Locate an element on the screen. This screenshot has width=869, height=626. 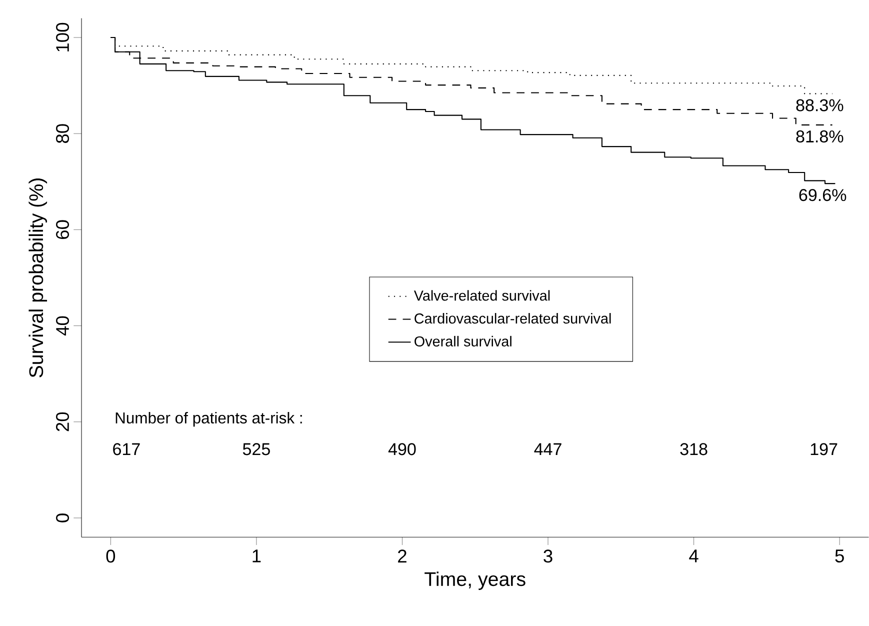
x-tick-label: 2 is located at coordinates (402, 556).